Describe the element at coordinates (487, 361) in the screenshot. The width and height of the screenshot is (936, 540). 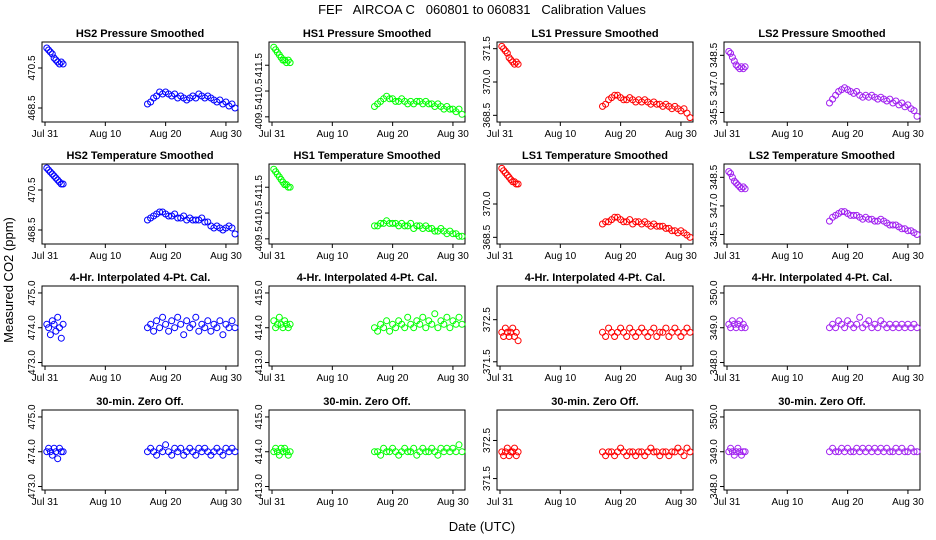
I see `y-tick-label: 371.5` at that location.